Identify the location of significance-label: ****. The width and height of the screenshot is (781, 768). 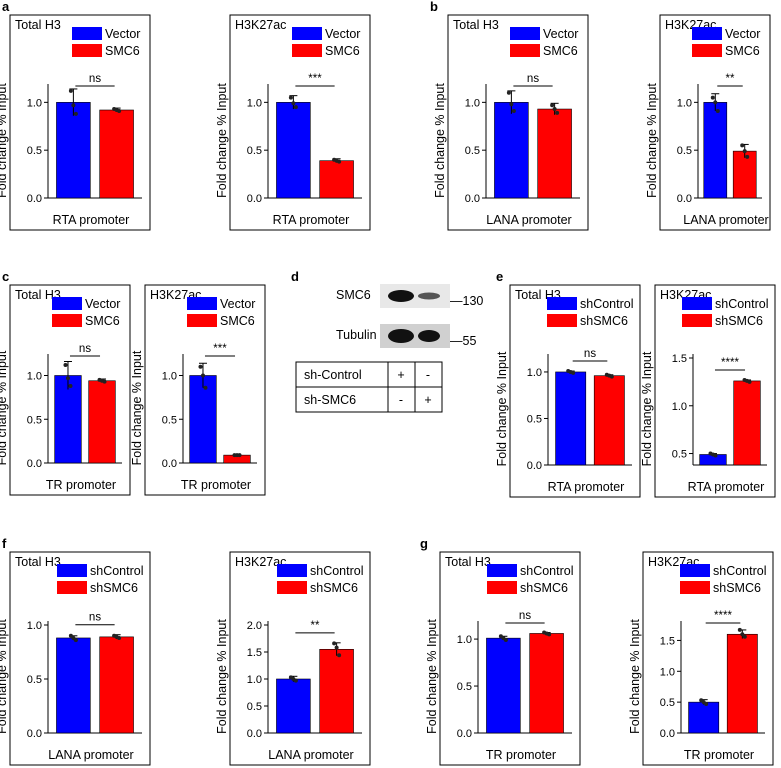
(730, 363).